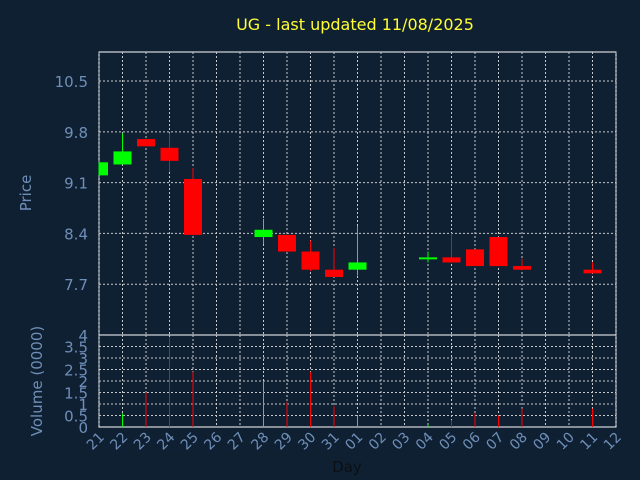 This screenshot has width=640, height=480. I want to click on x-tick-label: 23, so click(143, 442).